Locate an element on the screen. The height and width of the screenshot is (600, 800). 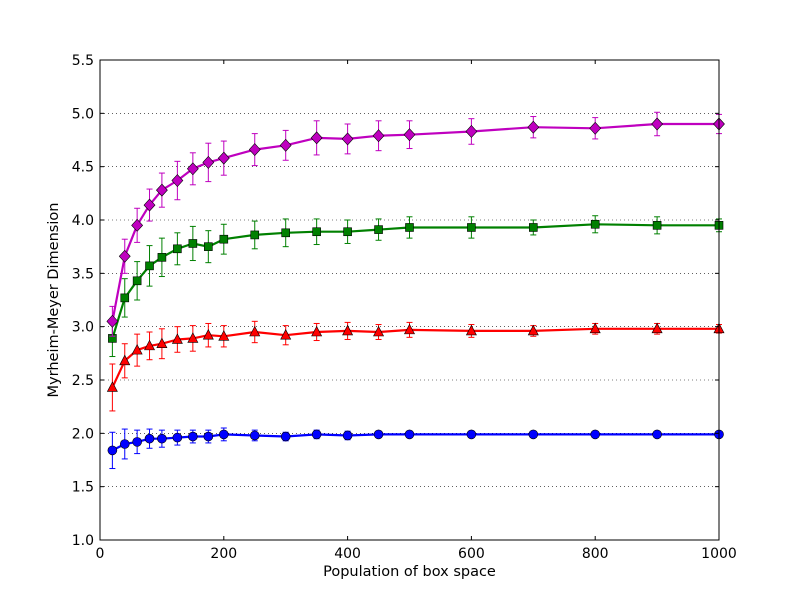
x-tick-label-5: 1000 is located at coordinates (719, 554).